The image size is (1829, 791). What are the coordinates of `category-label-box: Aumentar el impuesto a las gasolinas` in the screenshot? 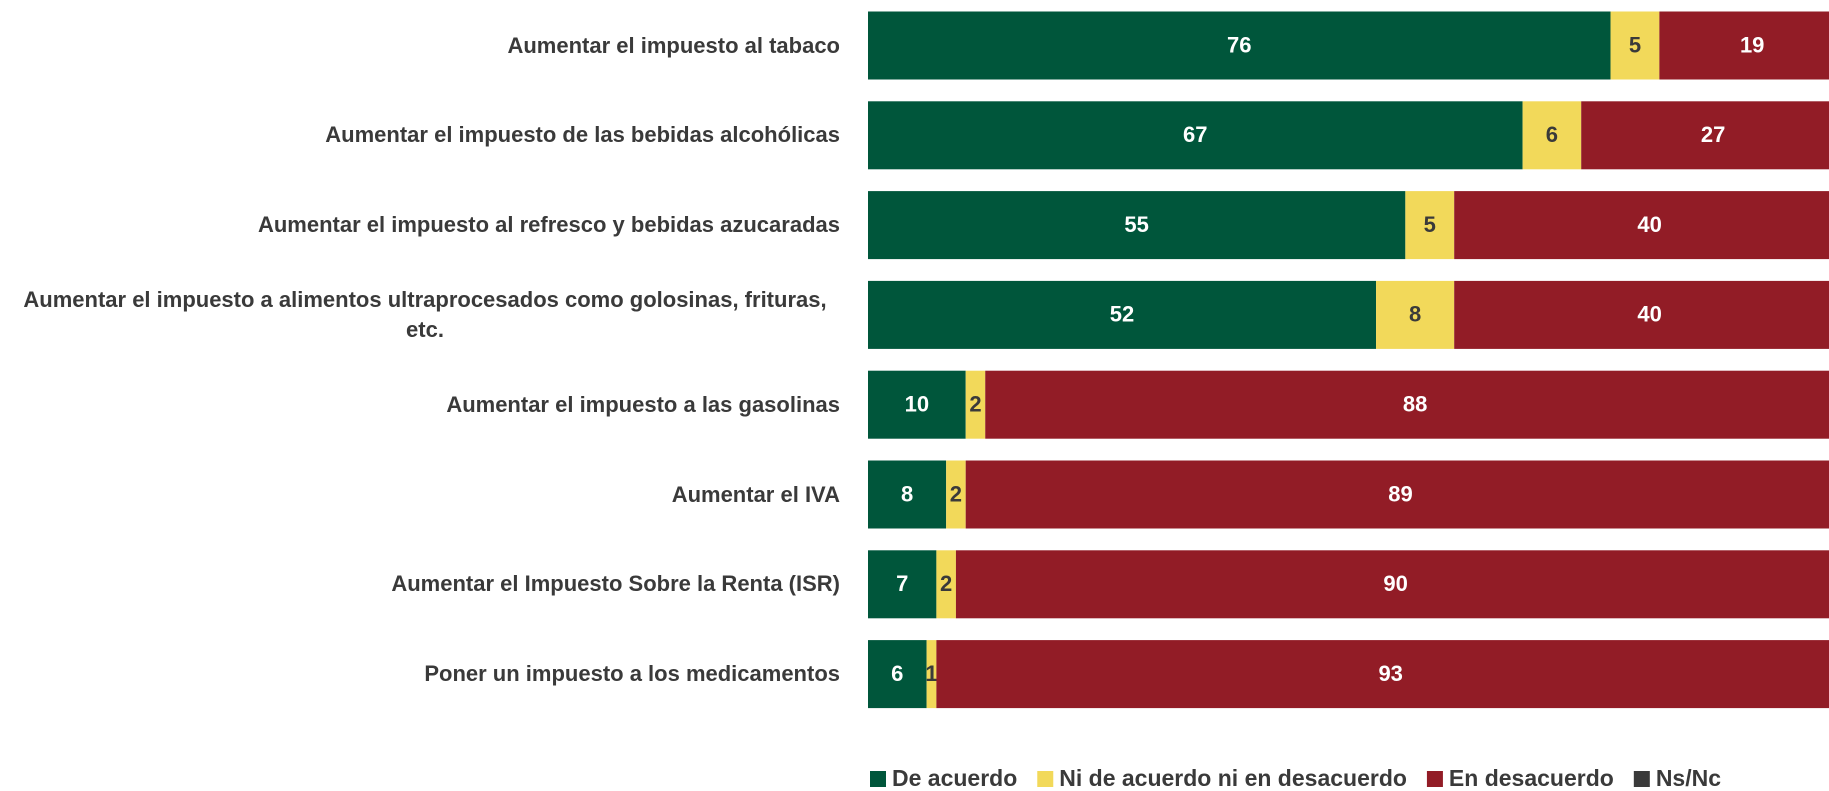 It's located at (643, 405).